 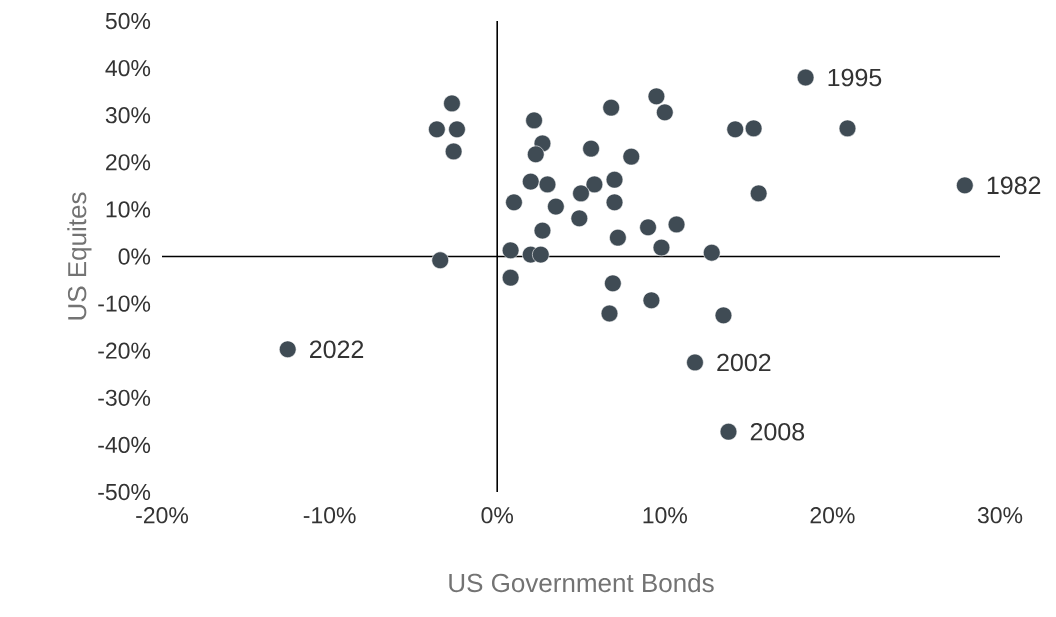 I want to click on y-tick-label: -50%, so click(x=124, y=492).